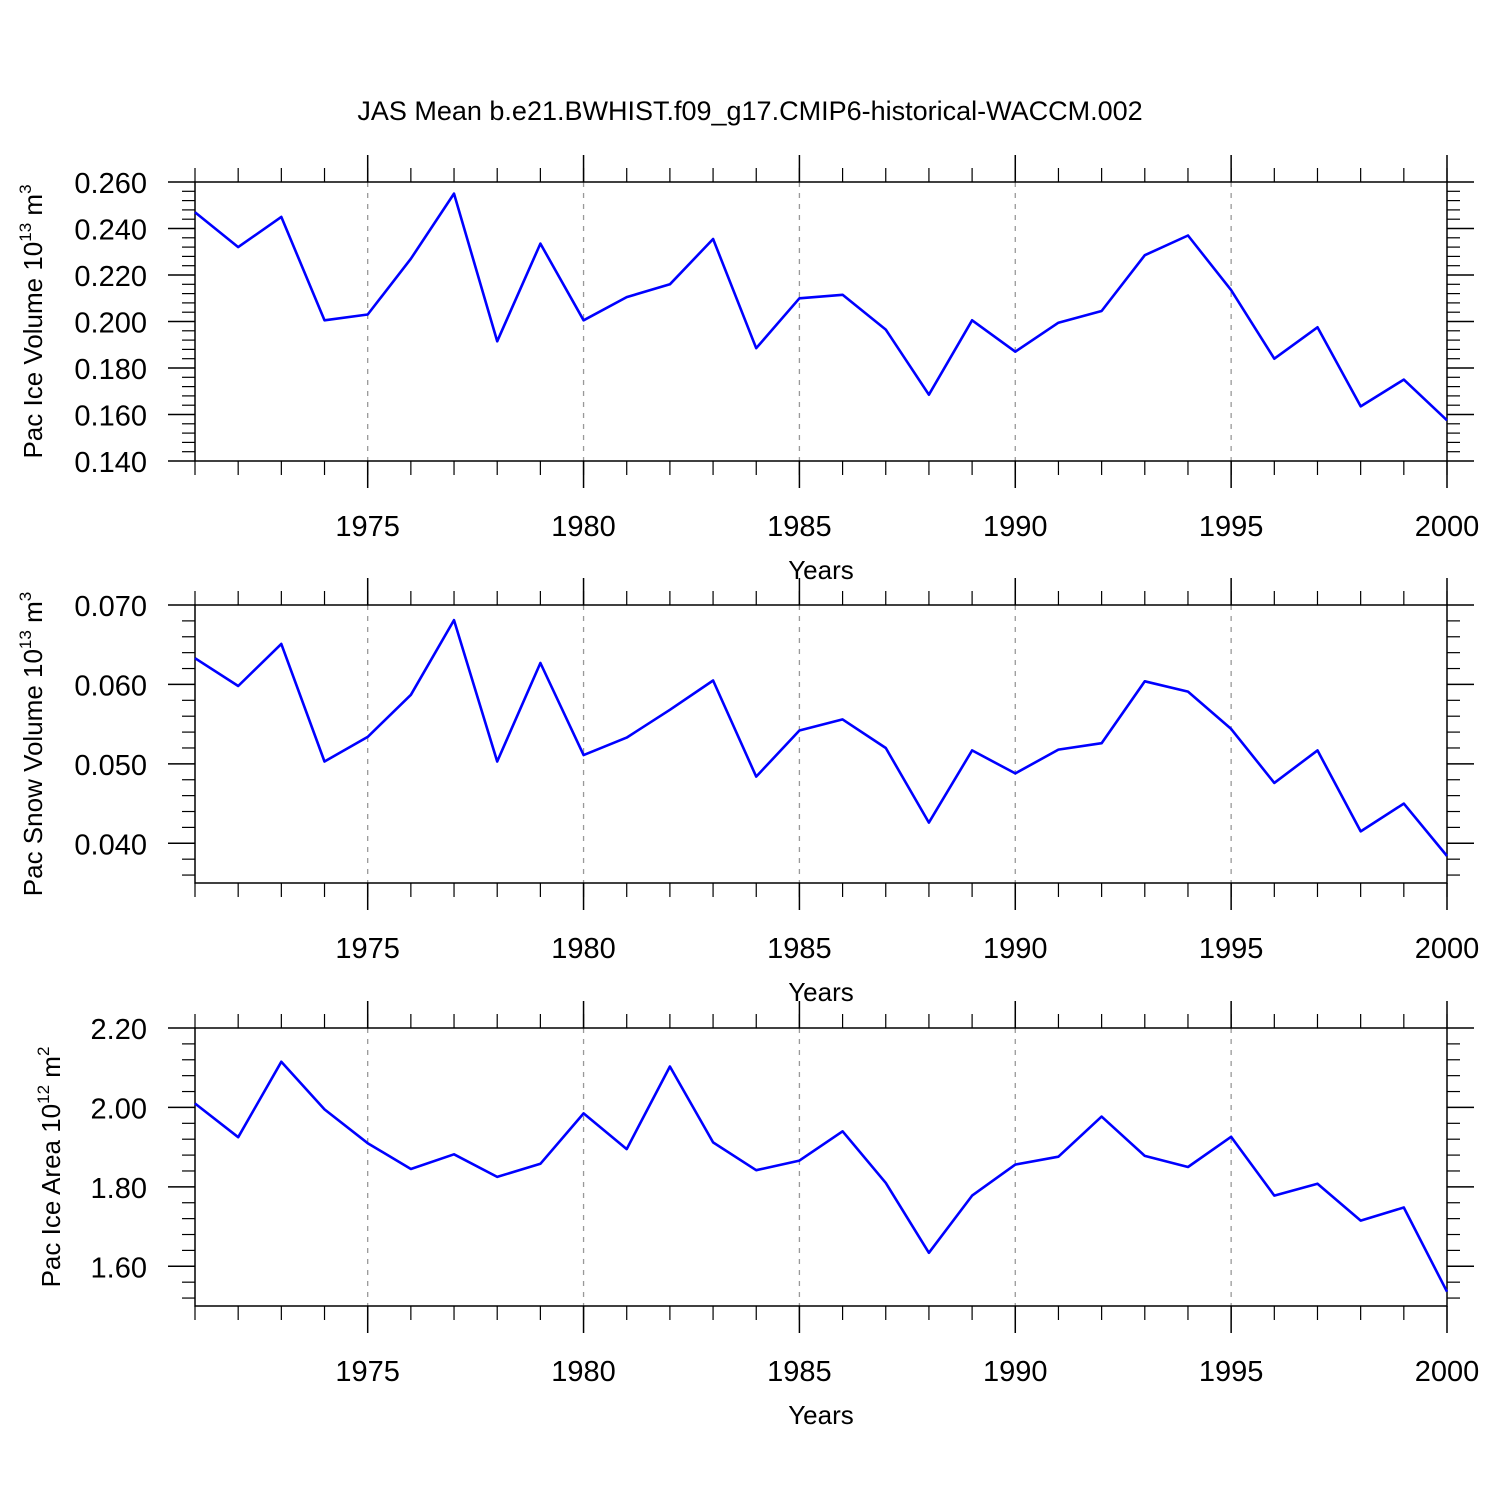  Describe the element at coordinates (119, 1109) in the screenshot. I see `y-tick-label: 2.00` at that location.